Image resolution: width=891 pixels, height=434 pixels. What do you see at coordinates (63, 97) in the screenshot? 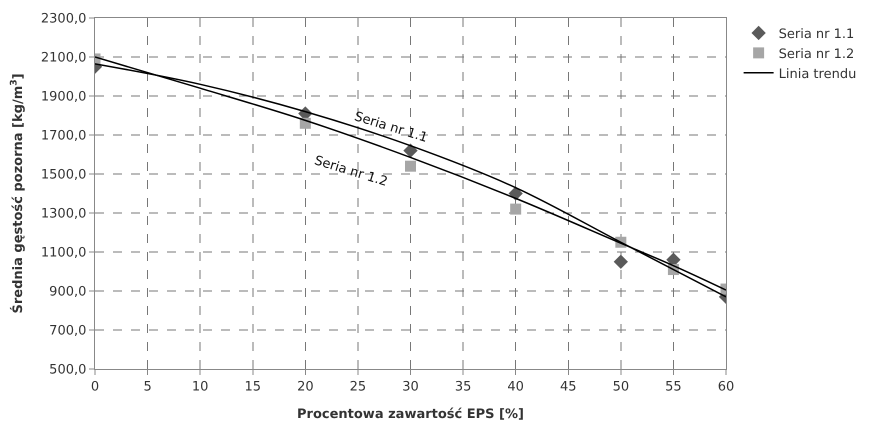
I see `y-tick-label: 1900,0` at bounding box center [63, 97].